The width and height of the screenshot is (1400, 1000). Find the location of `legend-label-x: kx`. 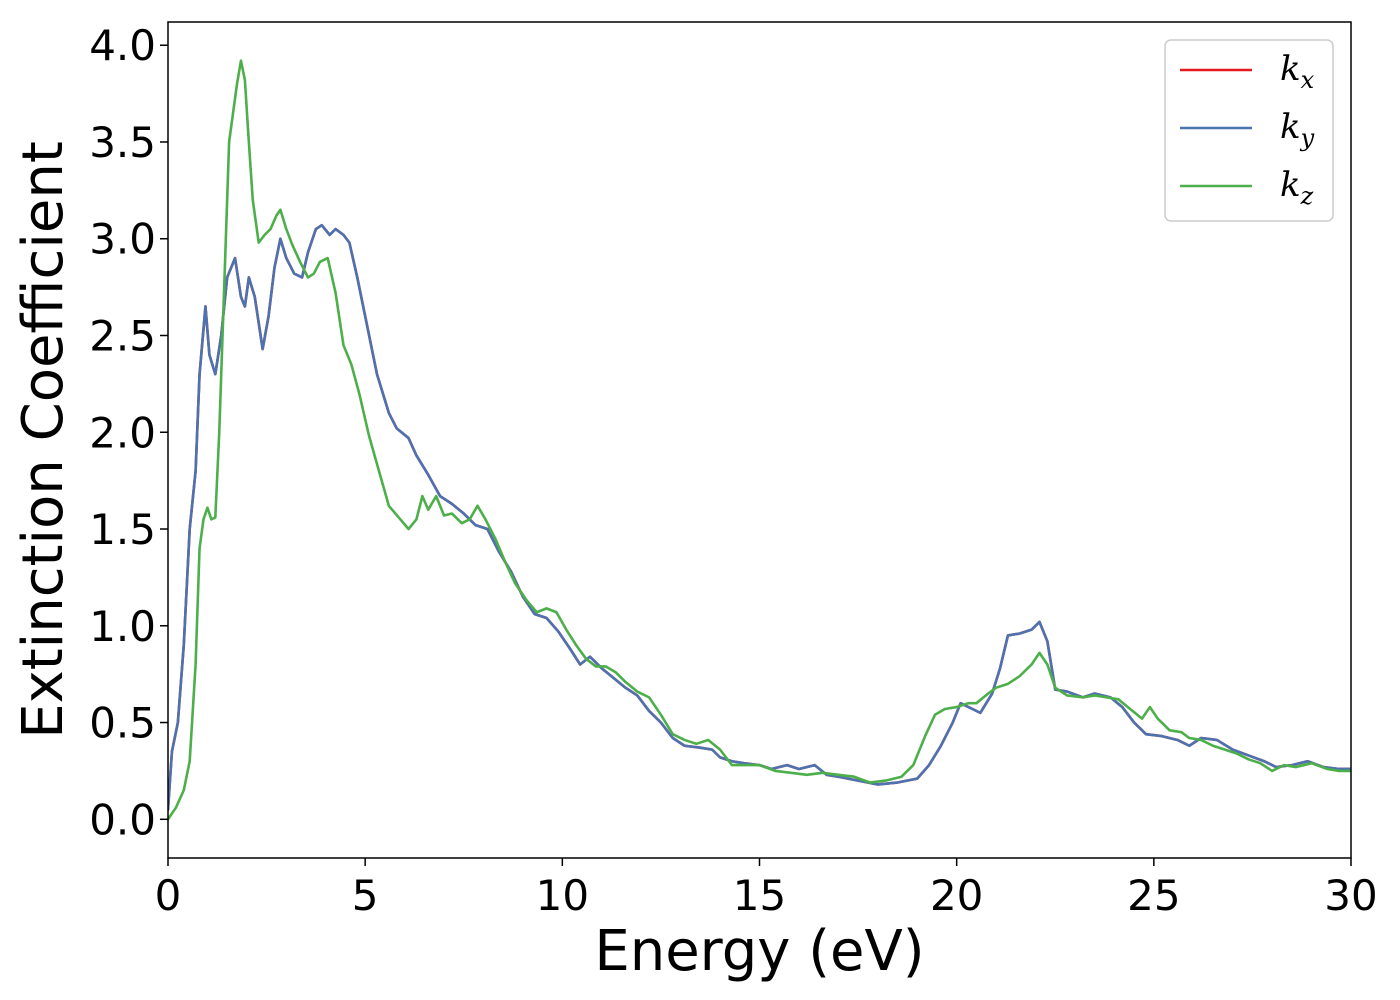

legend-label-x: kx is located at coordinates (1297, 71).